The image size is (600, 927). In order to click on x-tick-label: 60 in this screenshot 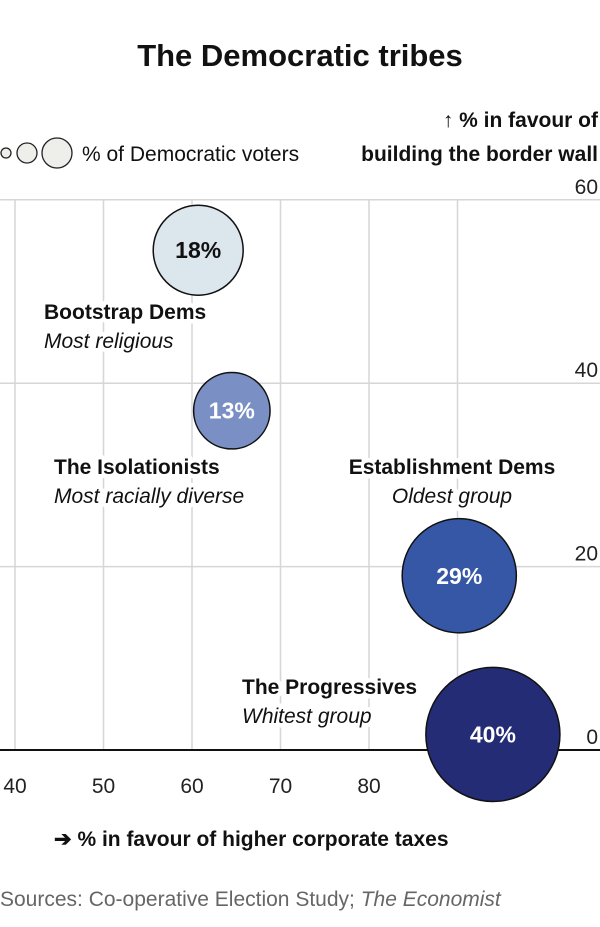, I will do `click(191, 786)`.